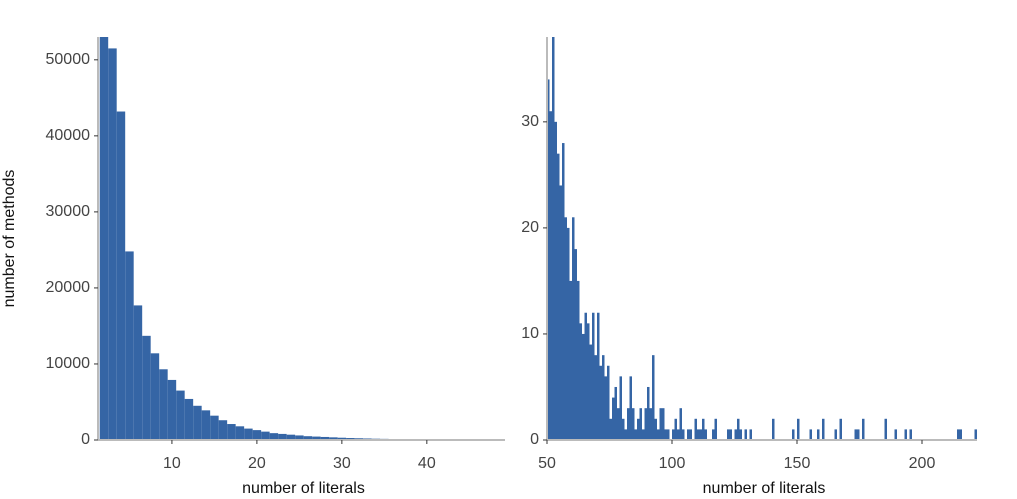 The width and height of the screenshot is (1017, 499). What do you see at coordinates (530, 227) in the screenshot?
I see `y-tick-label: 20` at bounding box center [530, 227].